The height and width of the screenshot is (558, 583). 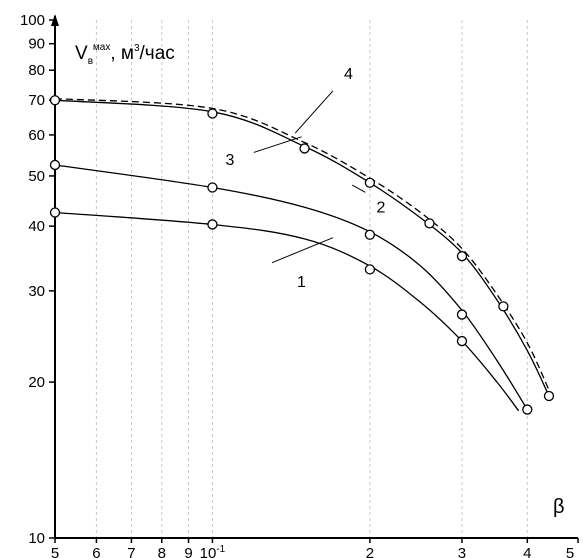 What do you see at coordinates (36, 291) in the screenshot?
I see `y-tick-label: 30` at bounding box center [36, 291].